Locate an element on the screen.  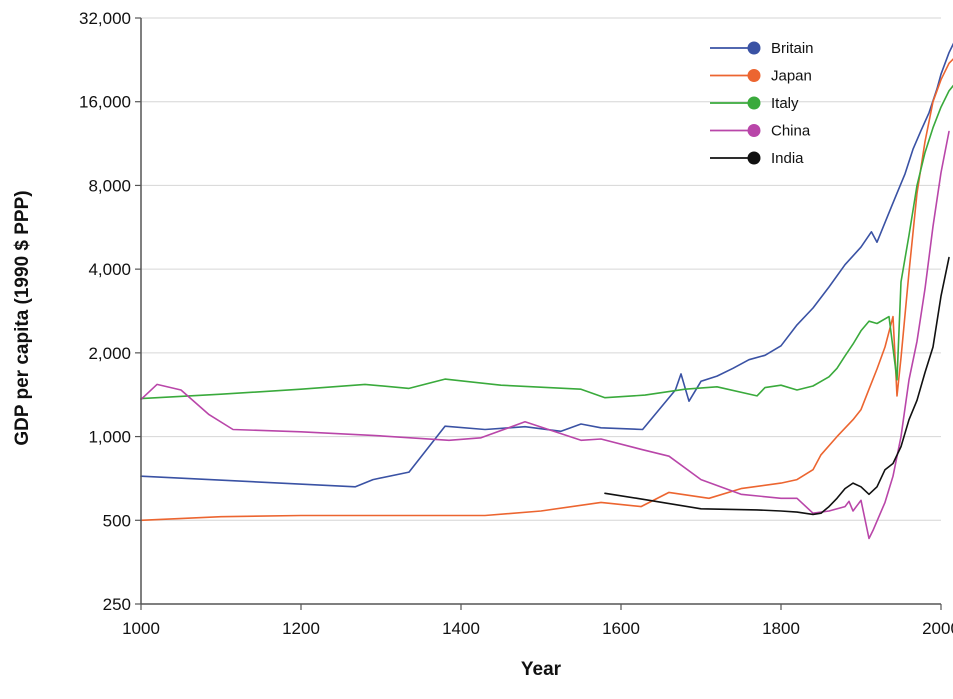
x-tick-label-2000: 2000 is located at coordinates (937, 628).